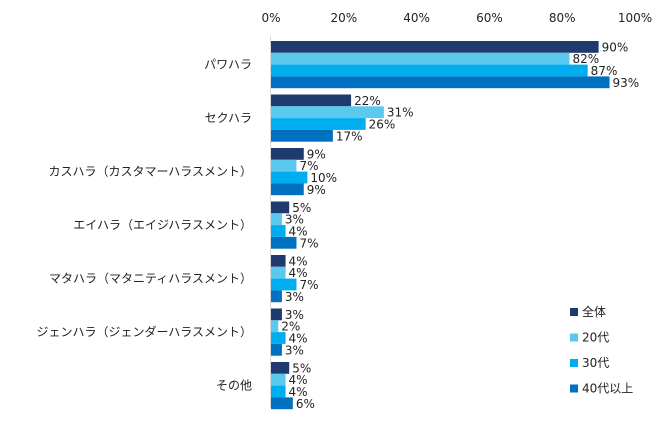  Describe the element at coordinates (615, 47) in the screenshot. I see `data-label: 90%` at that location.